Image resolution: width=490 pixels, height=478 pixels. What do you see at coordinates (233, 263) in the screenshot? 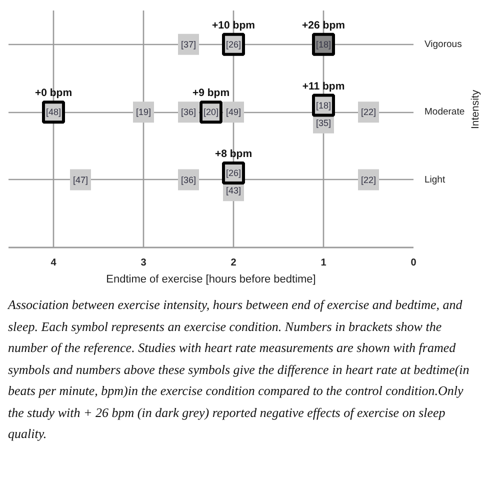
I see `x-tick-label: 2` at bounding box center [233, 263].